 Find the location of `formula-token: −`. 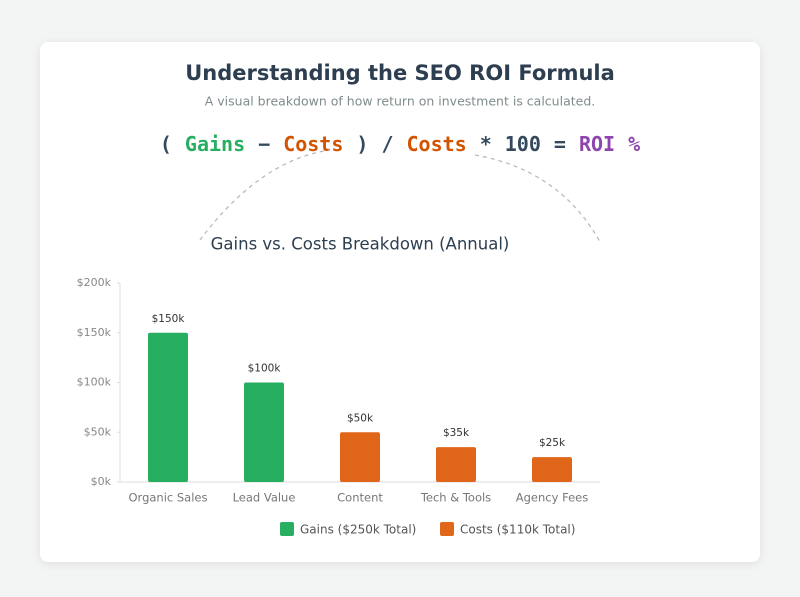

formula-token: − is located at coordinates (264, 144).